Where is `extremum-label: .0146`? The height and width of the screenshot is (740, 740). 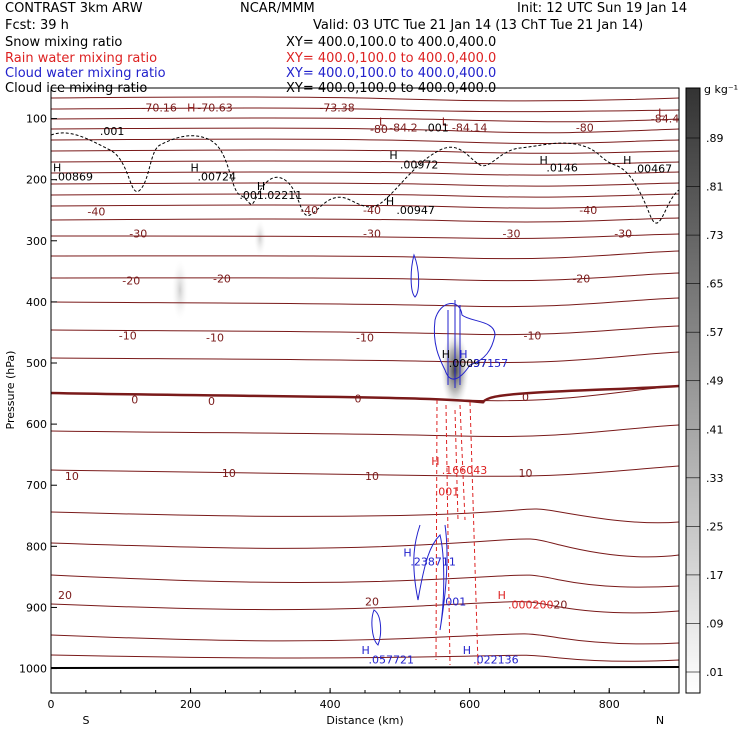
extremum-label: .0146 is located at coordinates (562, 167).